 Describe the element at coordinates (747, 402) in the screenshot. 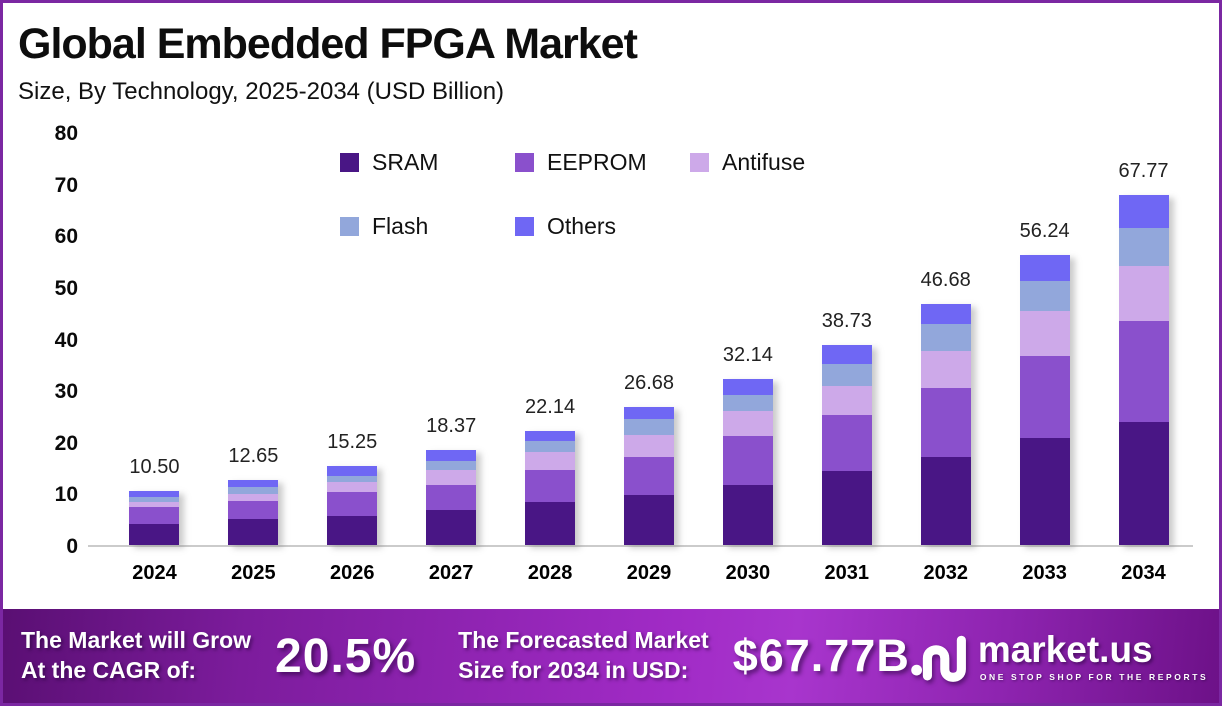

I see `bar-segment-flash-2030` at that location.